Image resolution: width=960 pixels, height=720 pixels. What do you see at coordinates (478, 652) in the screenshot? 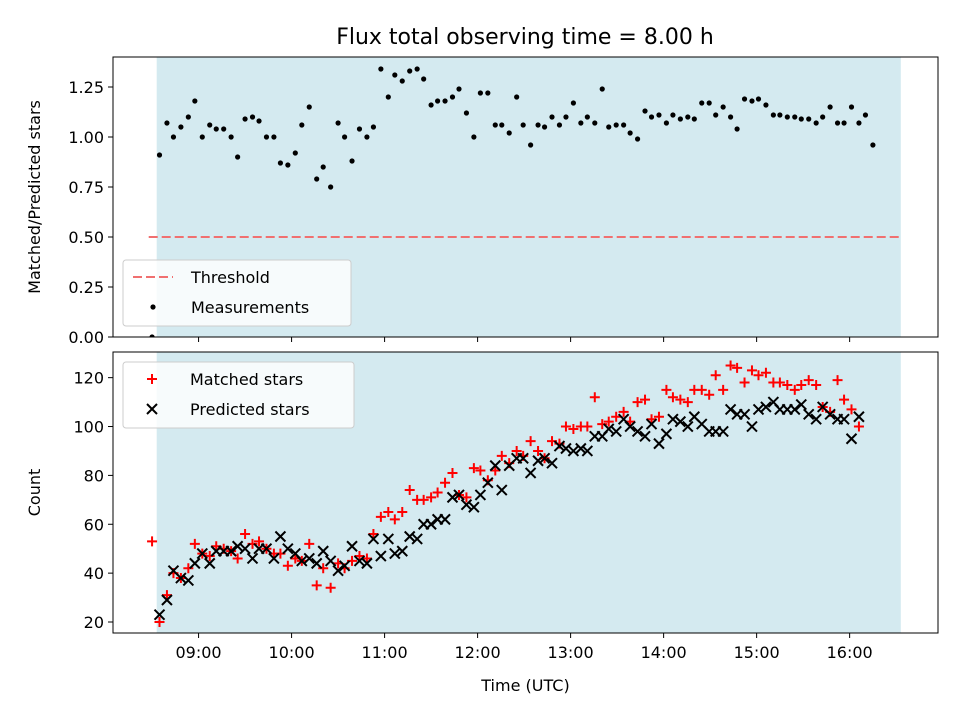
I see `x-tick-label: 12:00` at bounding box center [478, 652].